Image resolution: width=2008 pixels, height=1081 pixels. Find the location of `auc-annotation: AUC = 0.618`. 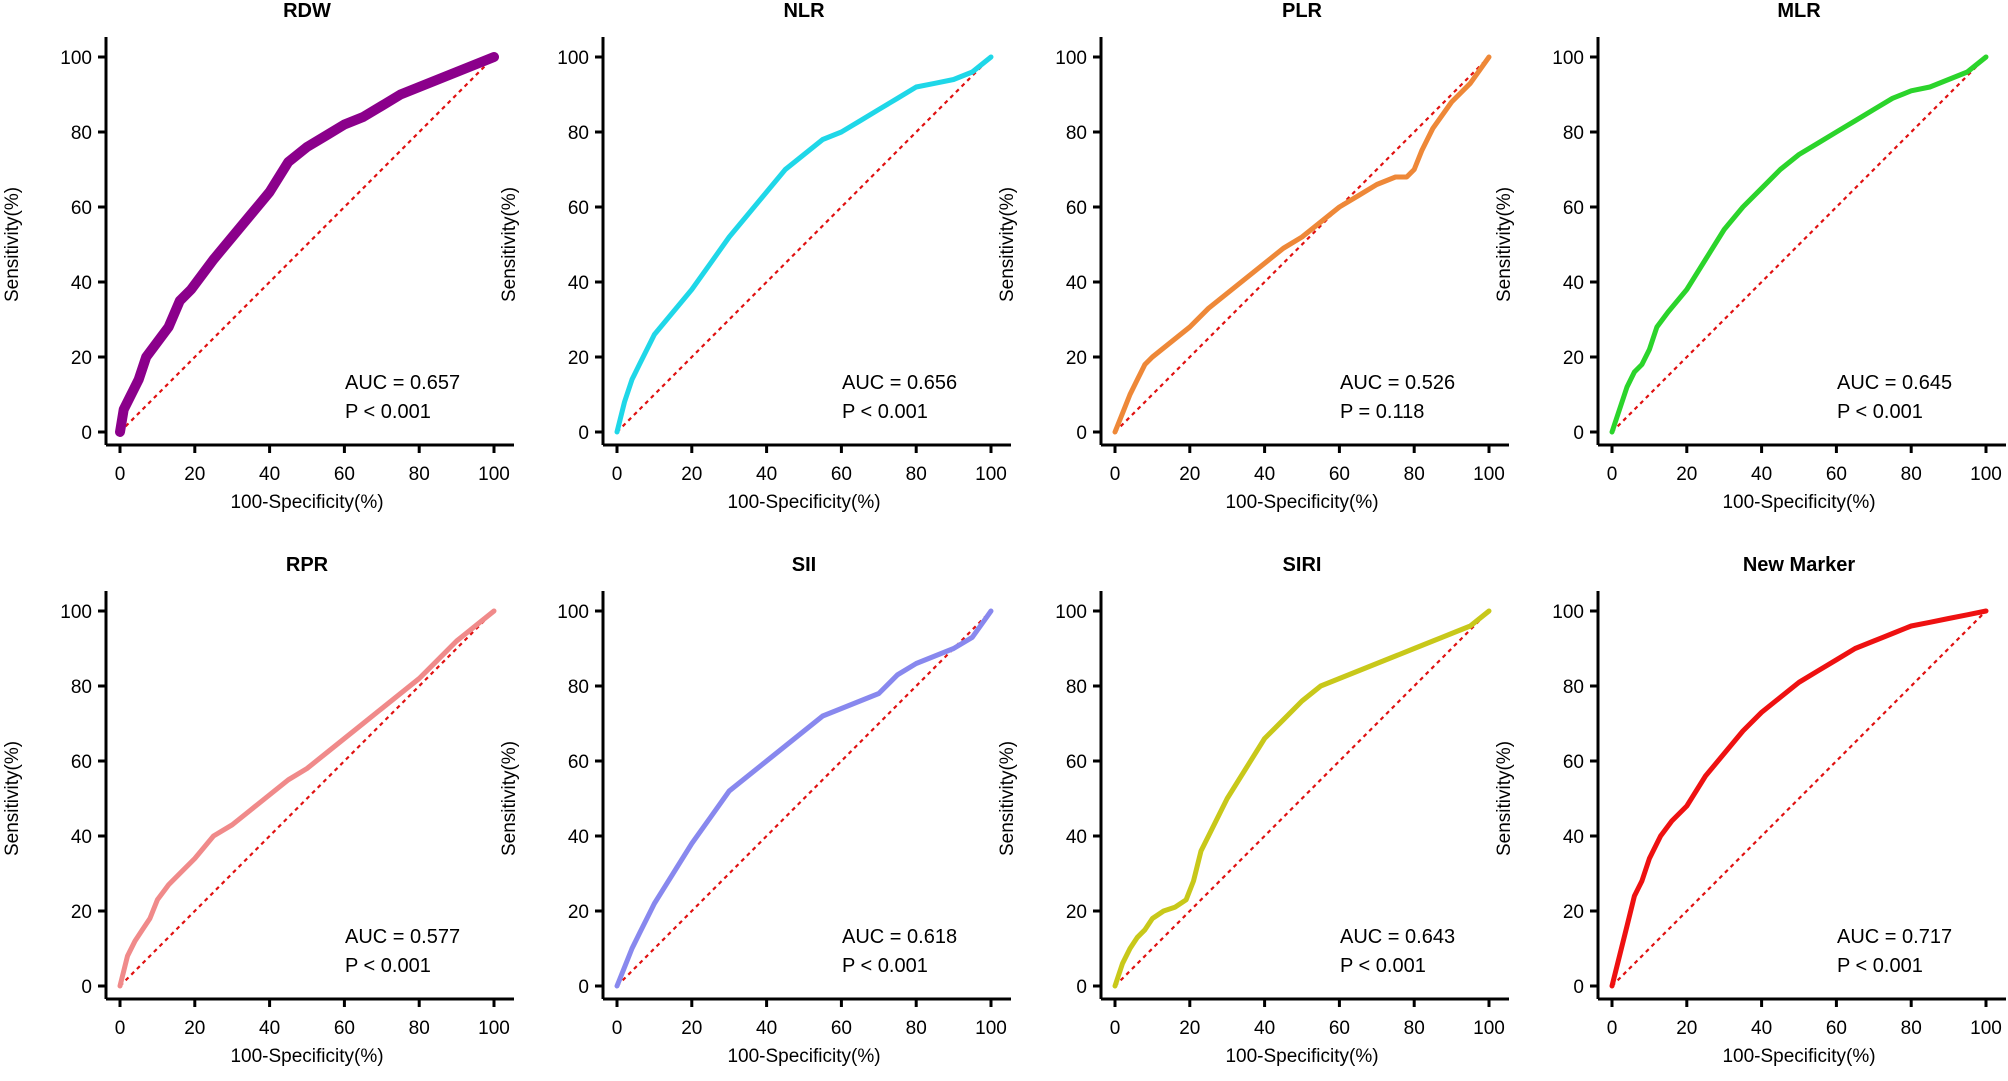

auc-annotation: AUC = 0.618 is located at coordinates (899, 937).